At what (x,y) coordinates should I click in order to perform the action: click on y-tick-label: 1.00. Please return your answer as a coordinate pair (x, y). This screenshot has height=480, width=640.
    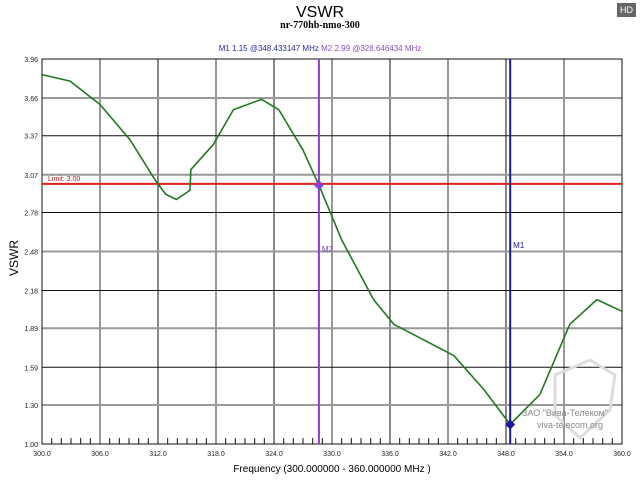
    Looking at the image, I should click on (31, 445).